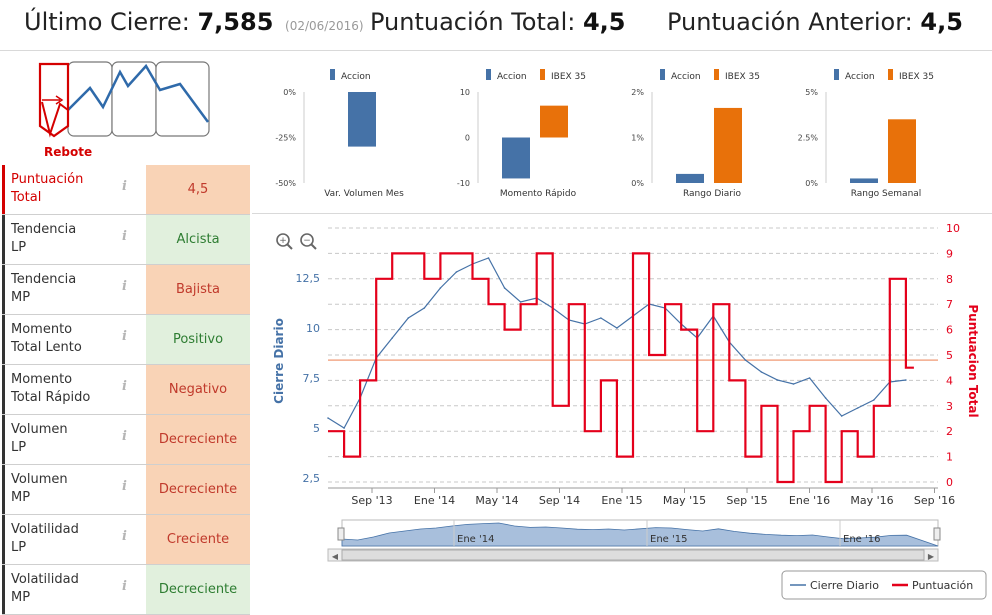 This screenshot has height=615, width=992. I want to click on indicator-label-line1: Puntuación, so click(47, 179).